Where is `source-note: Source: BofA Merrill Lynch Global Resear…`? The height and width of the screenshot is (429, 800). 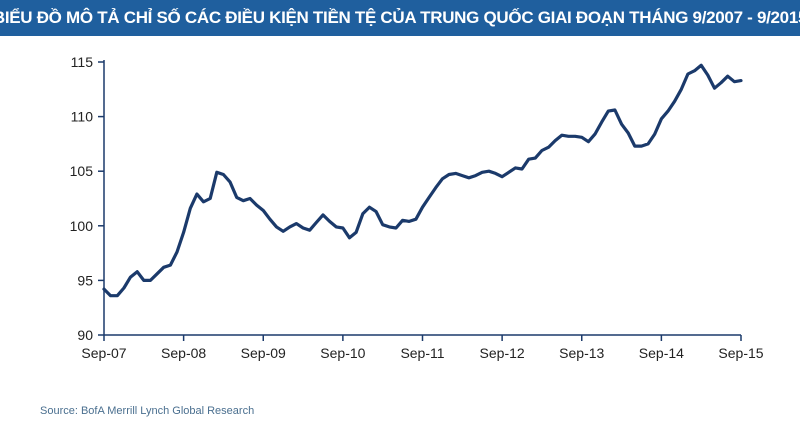 source-note: Source: BofA Merrill Lynch Global Resear… is located at coordinates (147, 411).